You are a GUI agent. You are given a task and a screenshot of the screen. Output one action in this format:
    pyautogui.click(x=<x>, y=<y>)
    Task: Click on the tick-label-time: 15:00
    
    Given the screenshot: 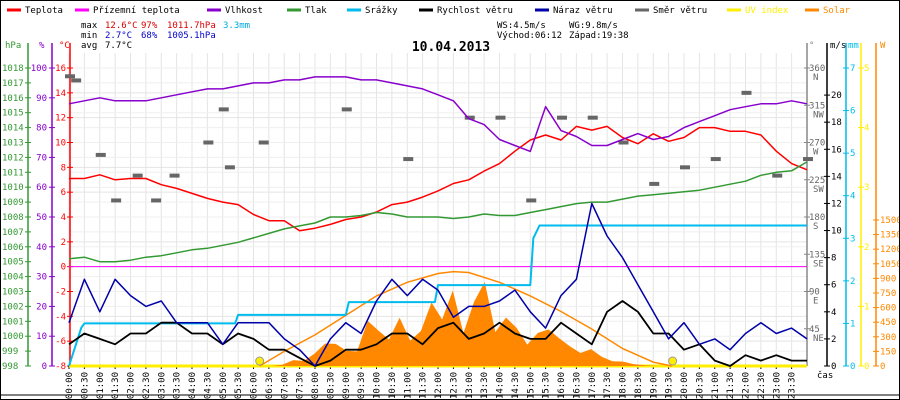 What is the action you would take?
    pyautogui.click(x=531, y=385)
    